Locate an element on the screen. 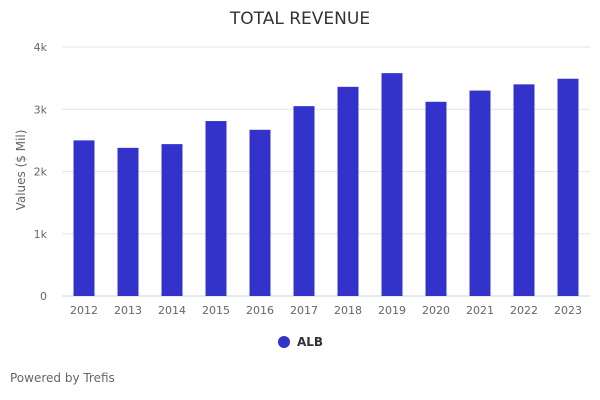  y-tick-label: 0 is located at coordinates (43, 296).